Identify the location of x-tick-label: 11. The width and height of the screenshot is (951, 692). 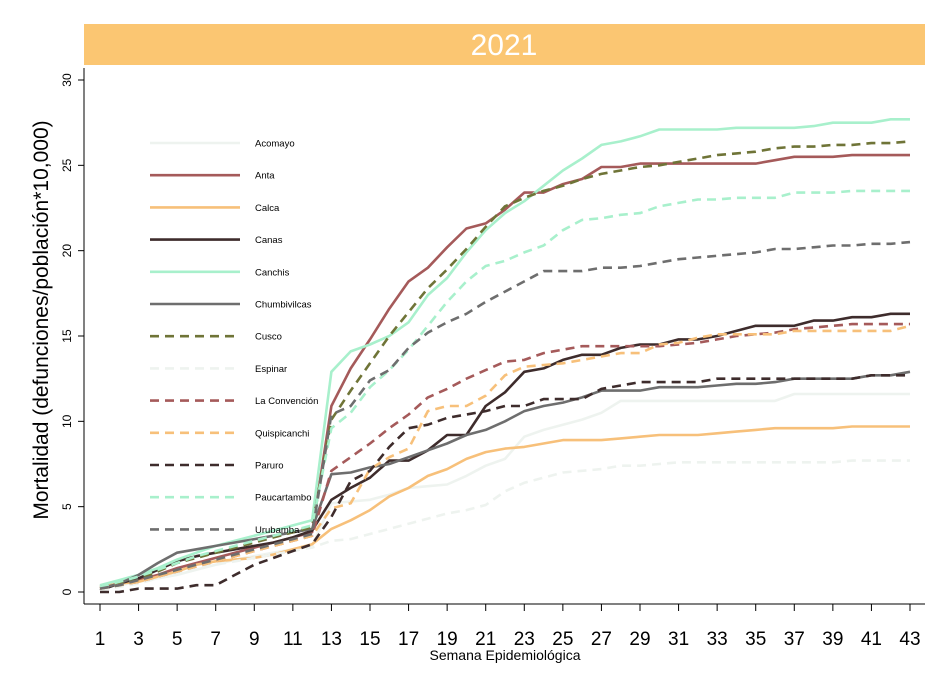
(293, 639).